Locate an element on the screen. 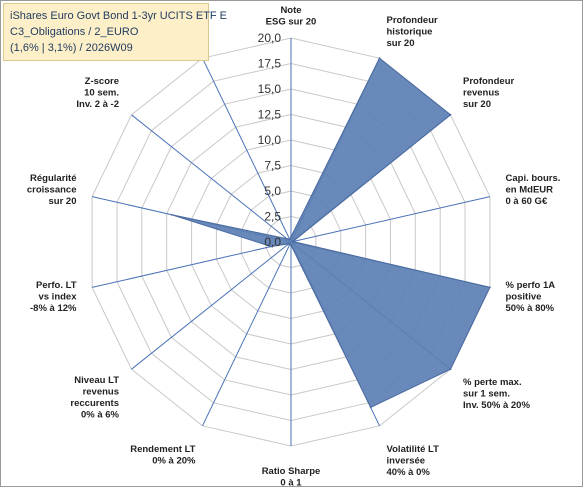 The image size is (583, 487). axis-label-8: Ratio Sharpe 0 à 1 is located at coordinates (291, 476).